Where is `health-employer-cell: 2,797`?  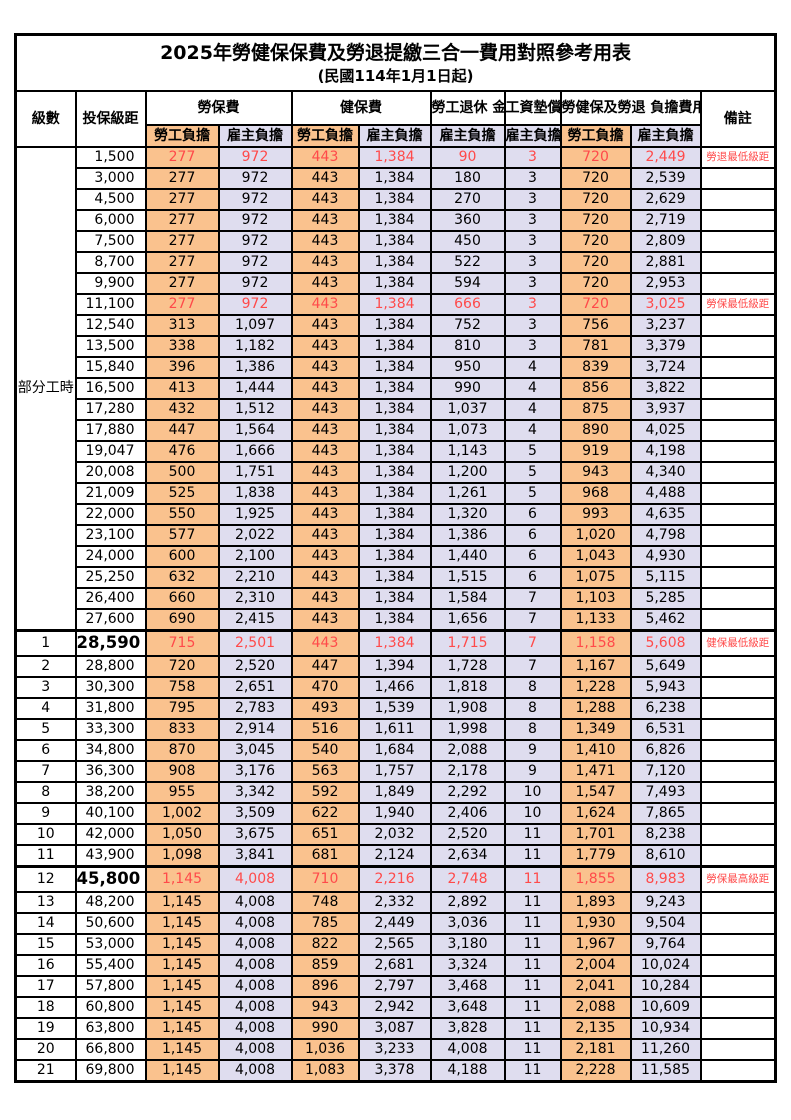 health-employer-cell: 2,797 is located at coordinates (394, 986).